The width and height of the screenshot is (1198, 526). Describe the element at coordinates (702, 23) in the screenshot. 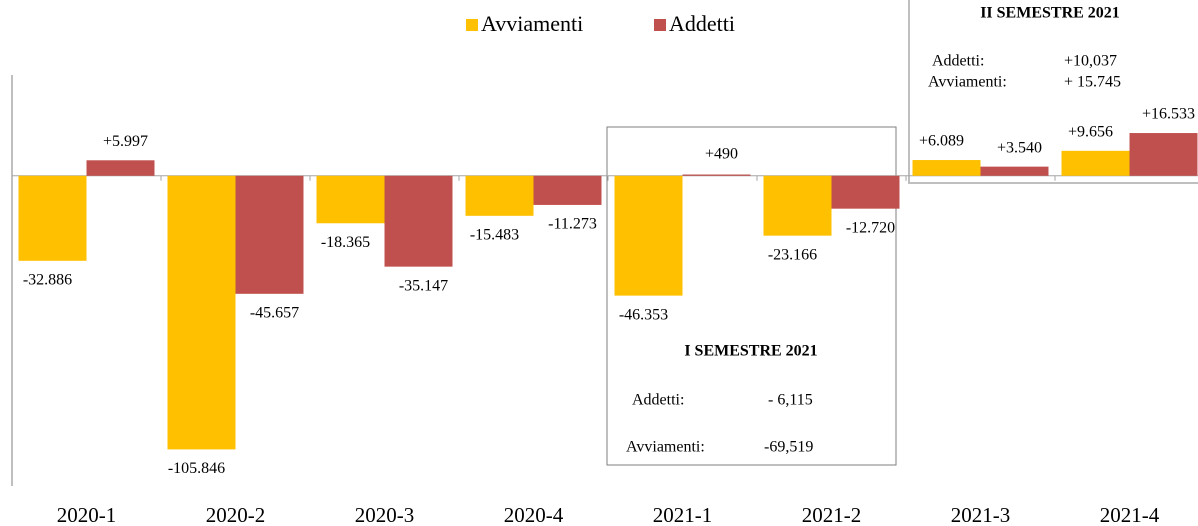

I see `legend-label: Addetti` at that location.